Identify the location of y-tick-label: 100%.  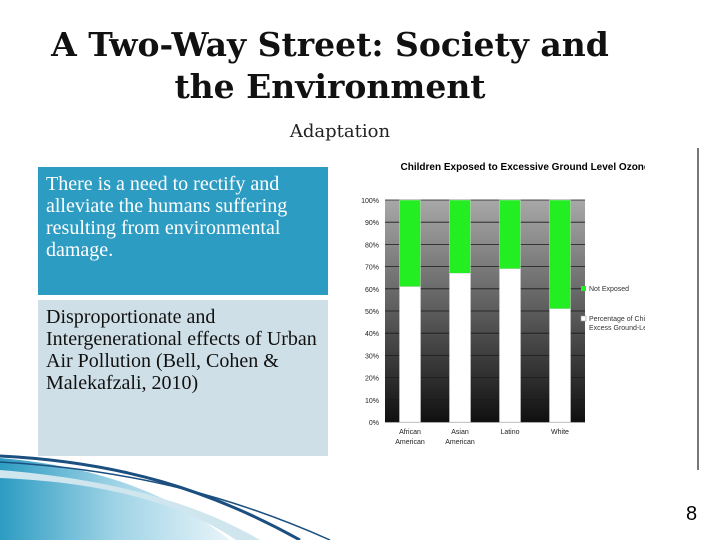
(370, 201).